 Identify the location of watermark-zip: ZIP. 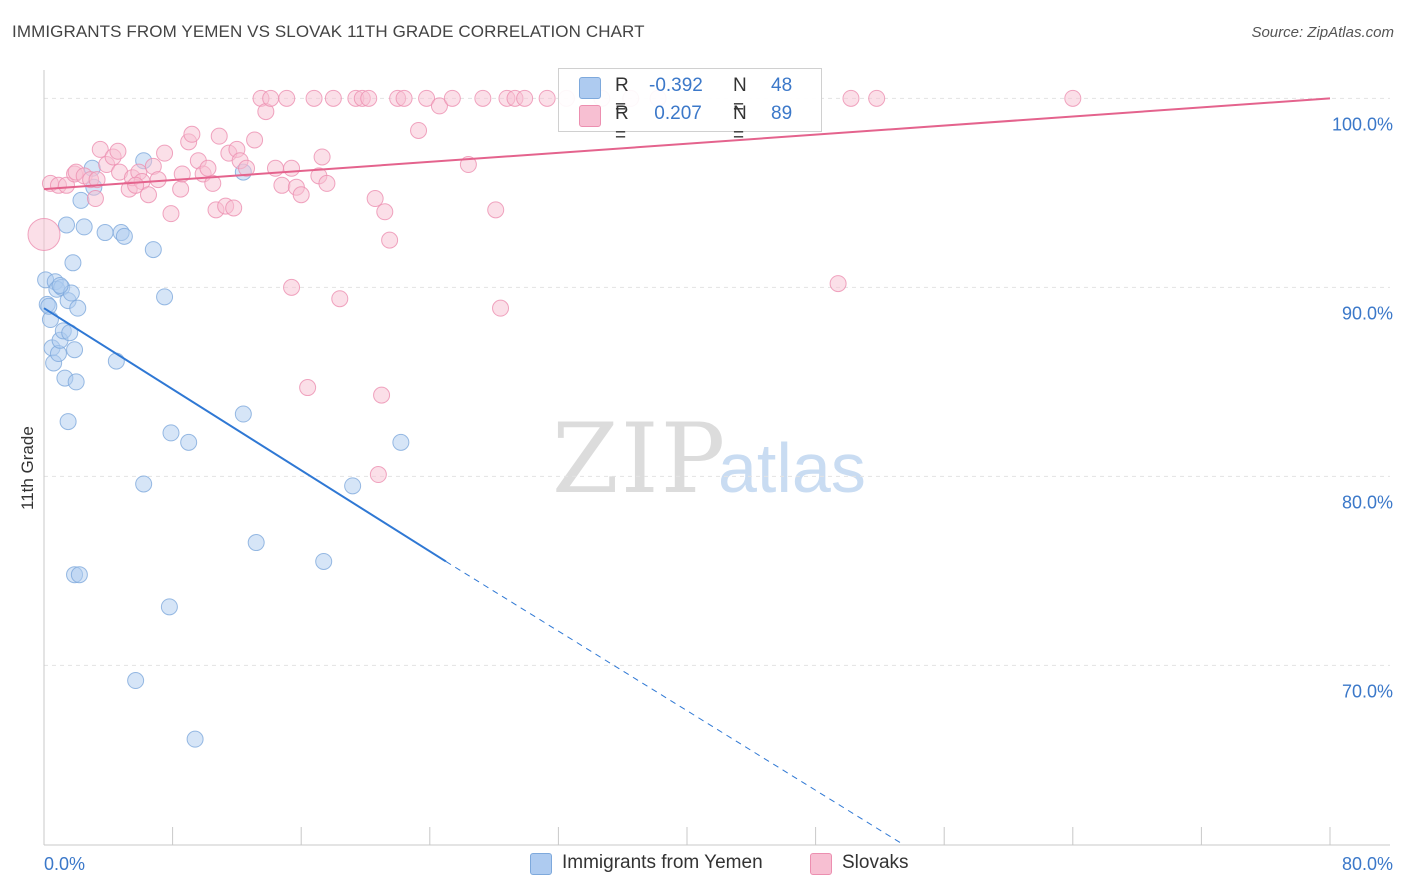
(639, 459).